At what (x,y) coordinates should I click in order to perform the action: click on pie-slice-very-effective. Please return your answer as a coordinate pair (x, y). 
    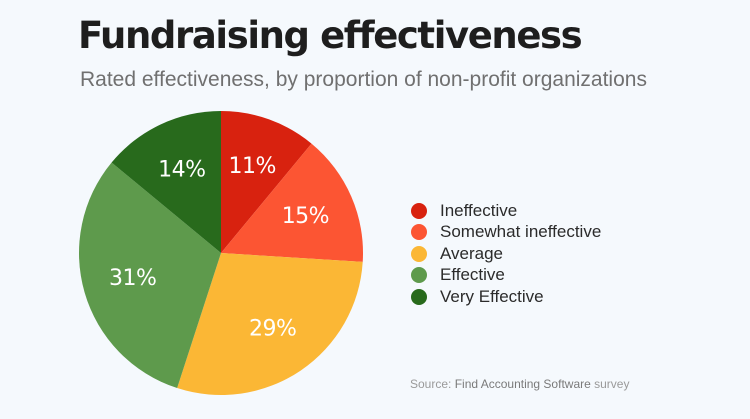
    Looking at the image, I should click on (166, 182).